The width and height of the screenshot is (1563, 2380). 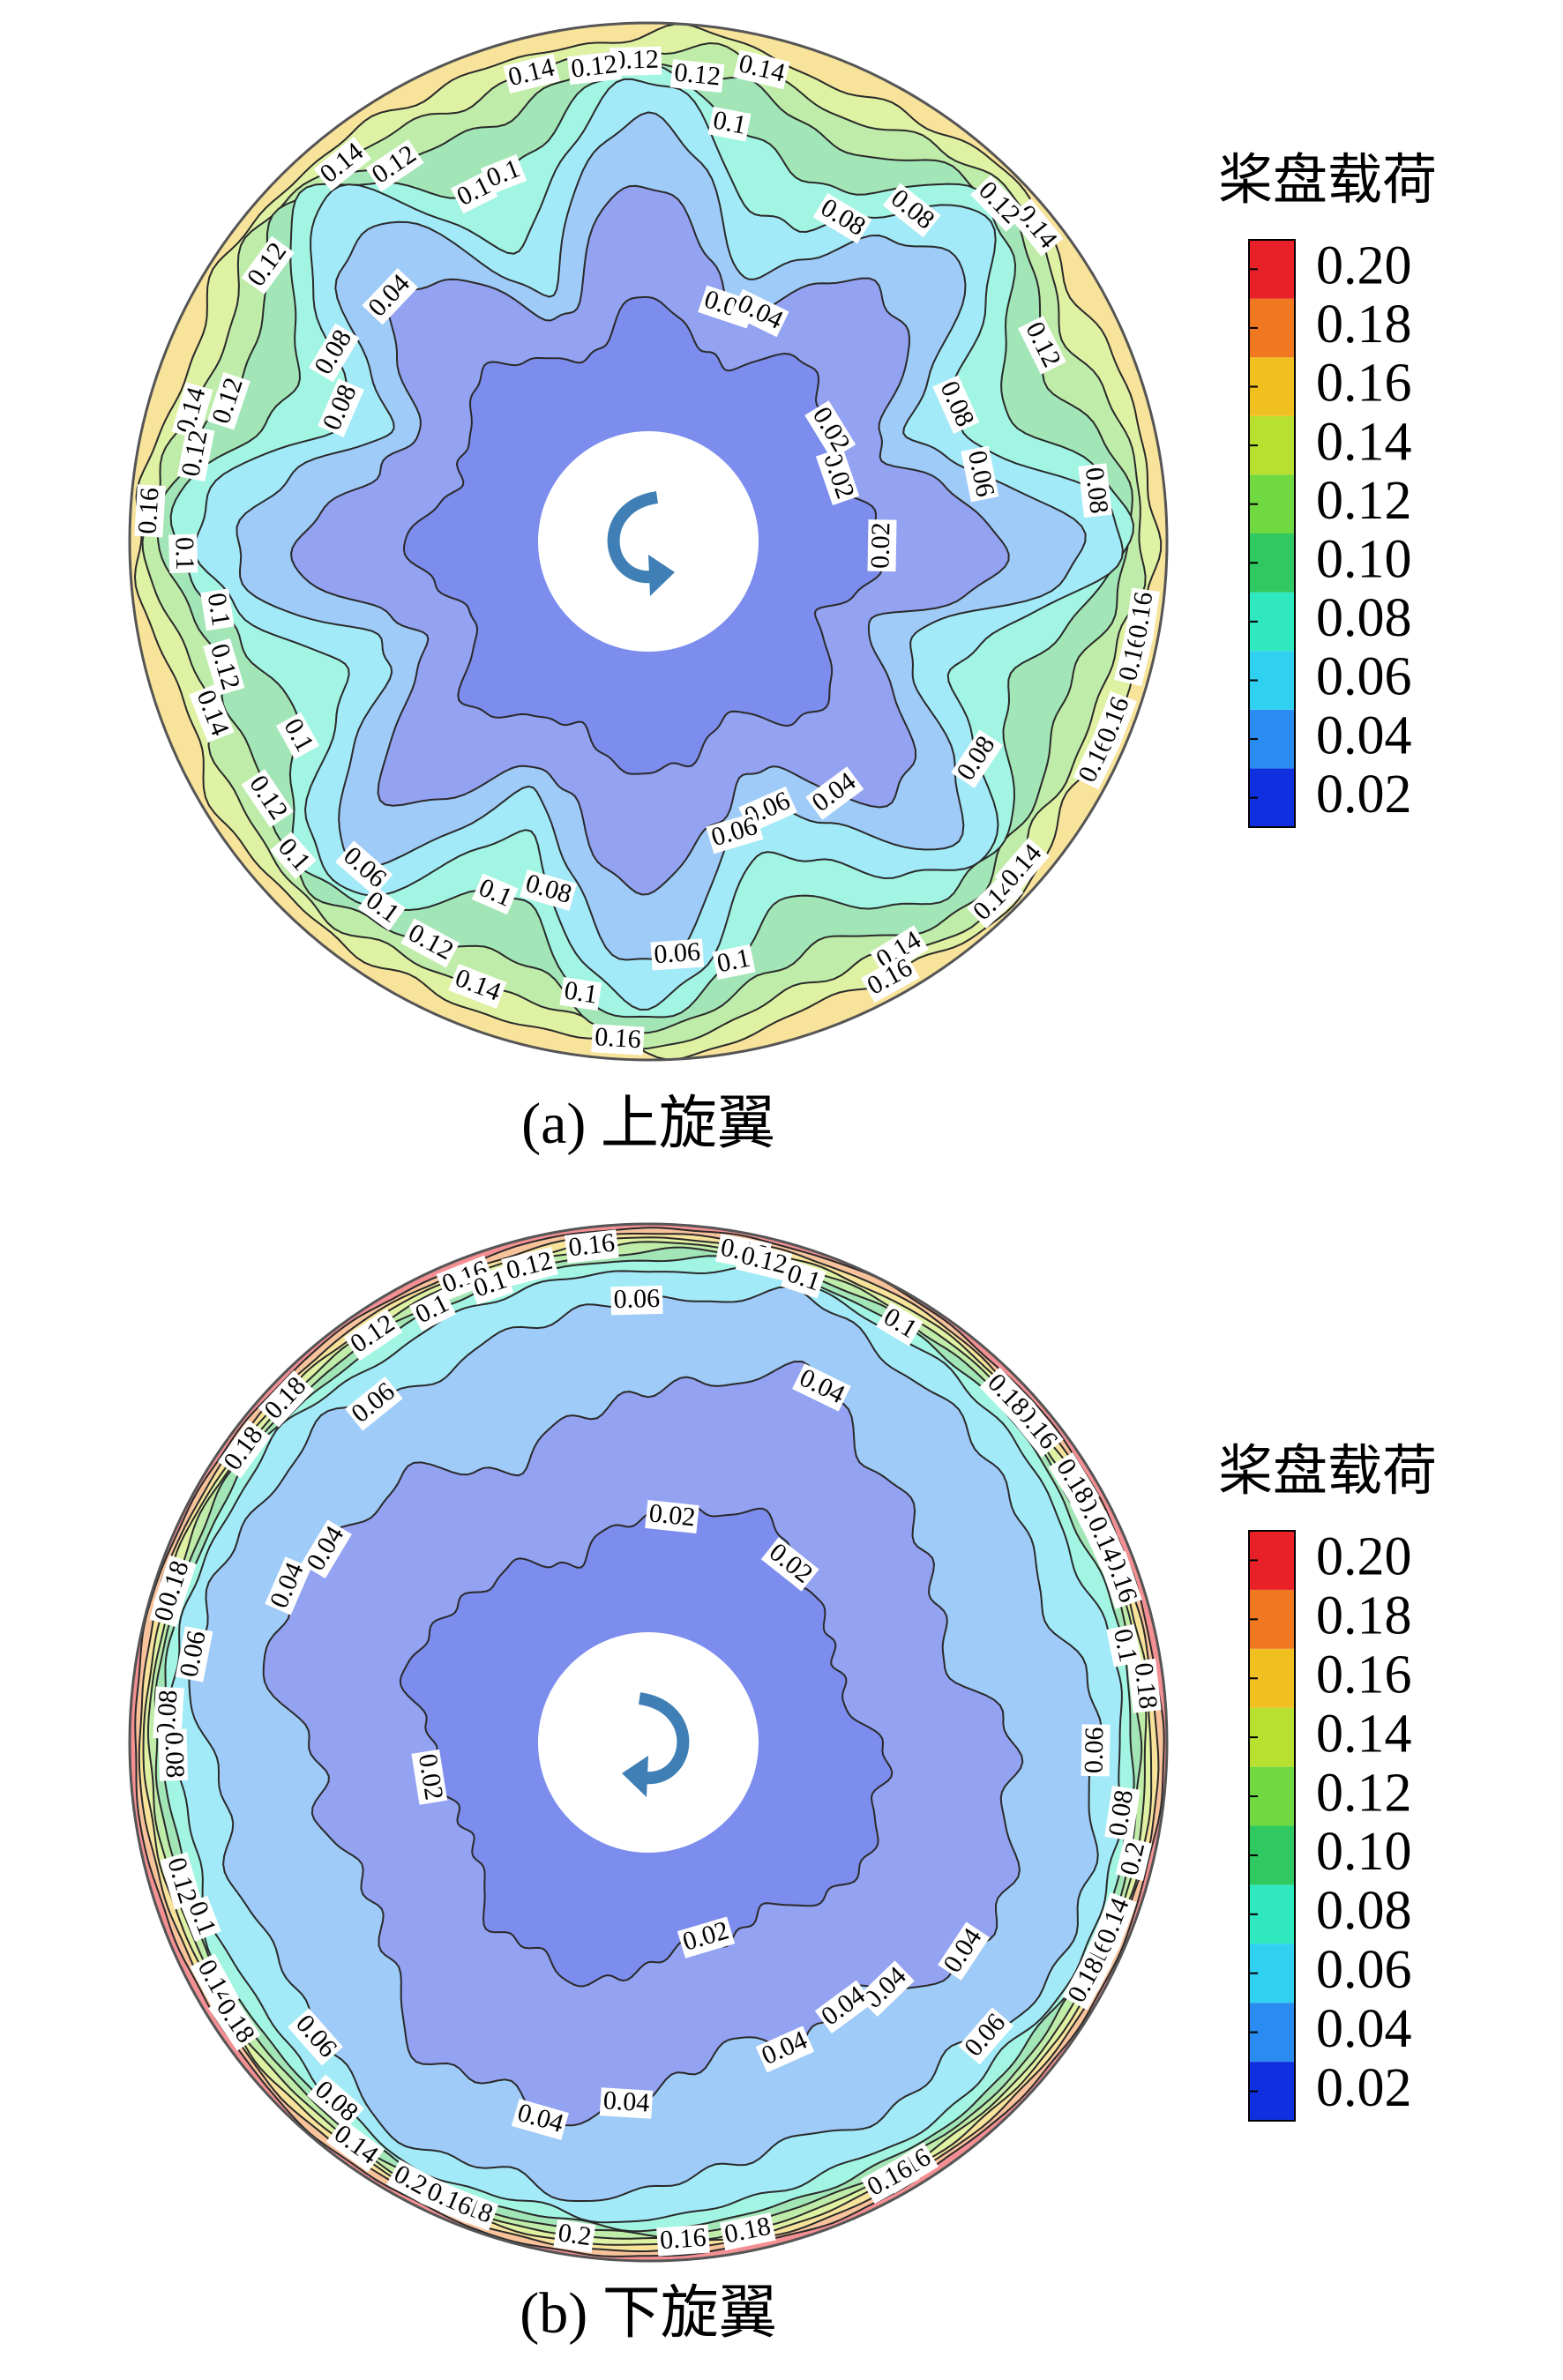 I want to click on contour-label-text: 0.18, so click(x=1146, y=1686).